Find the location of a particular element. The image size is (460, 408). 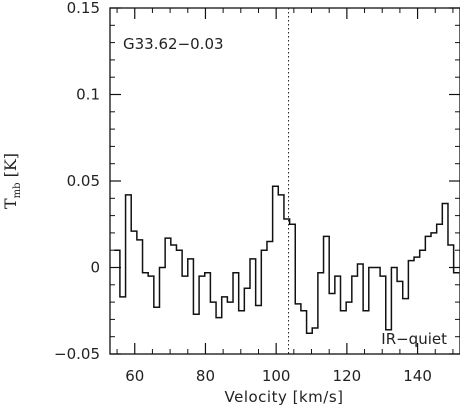

x-tick-labels: 60 80 100 120 140 is located at coordinates (278, 376).